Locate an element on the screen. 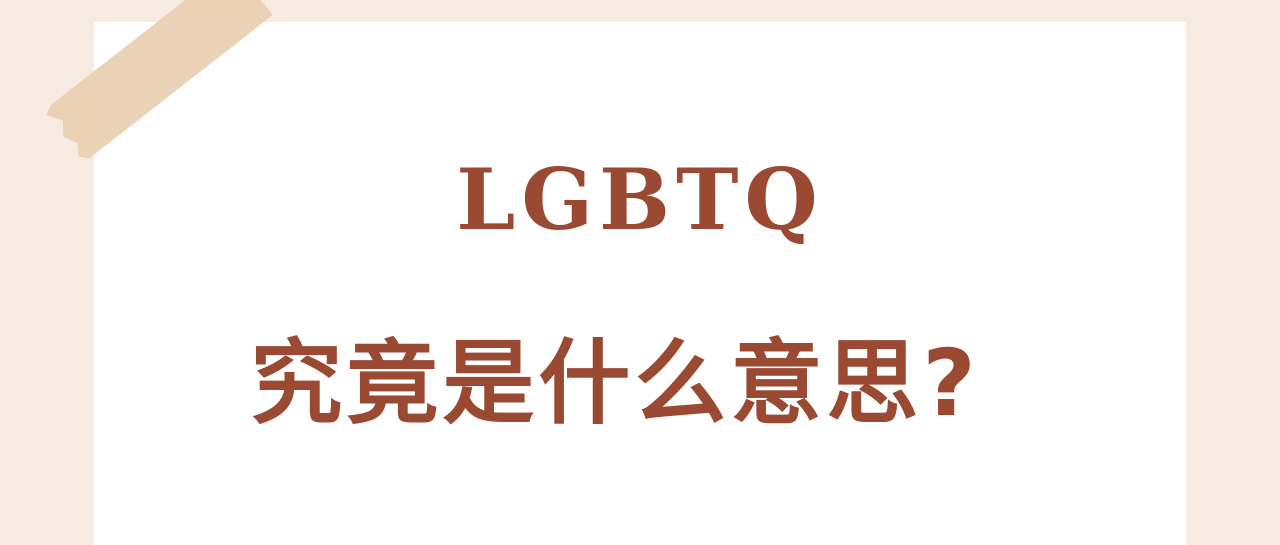  title-line-1: LGBTQ is located at coordinates (640, 199).